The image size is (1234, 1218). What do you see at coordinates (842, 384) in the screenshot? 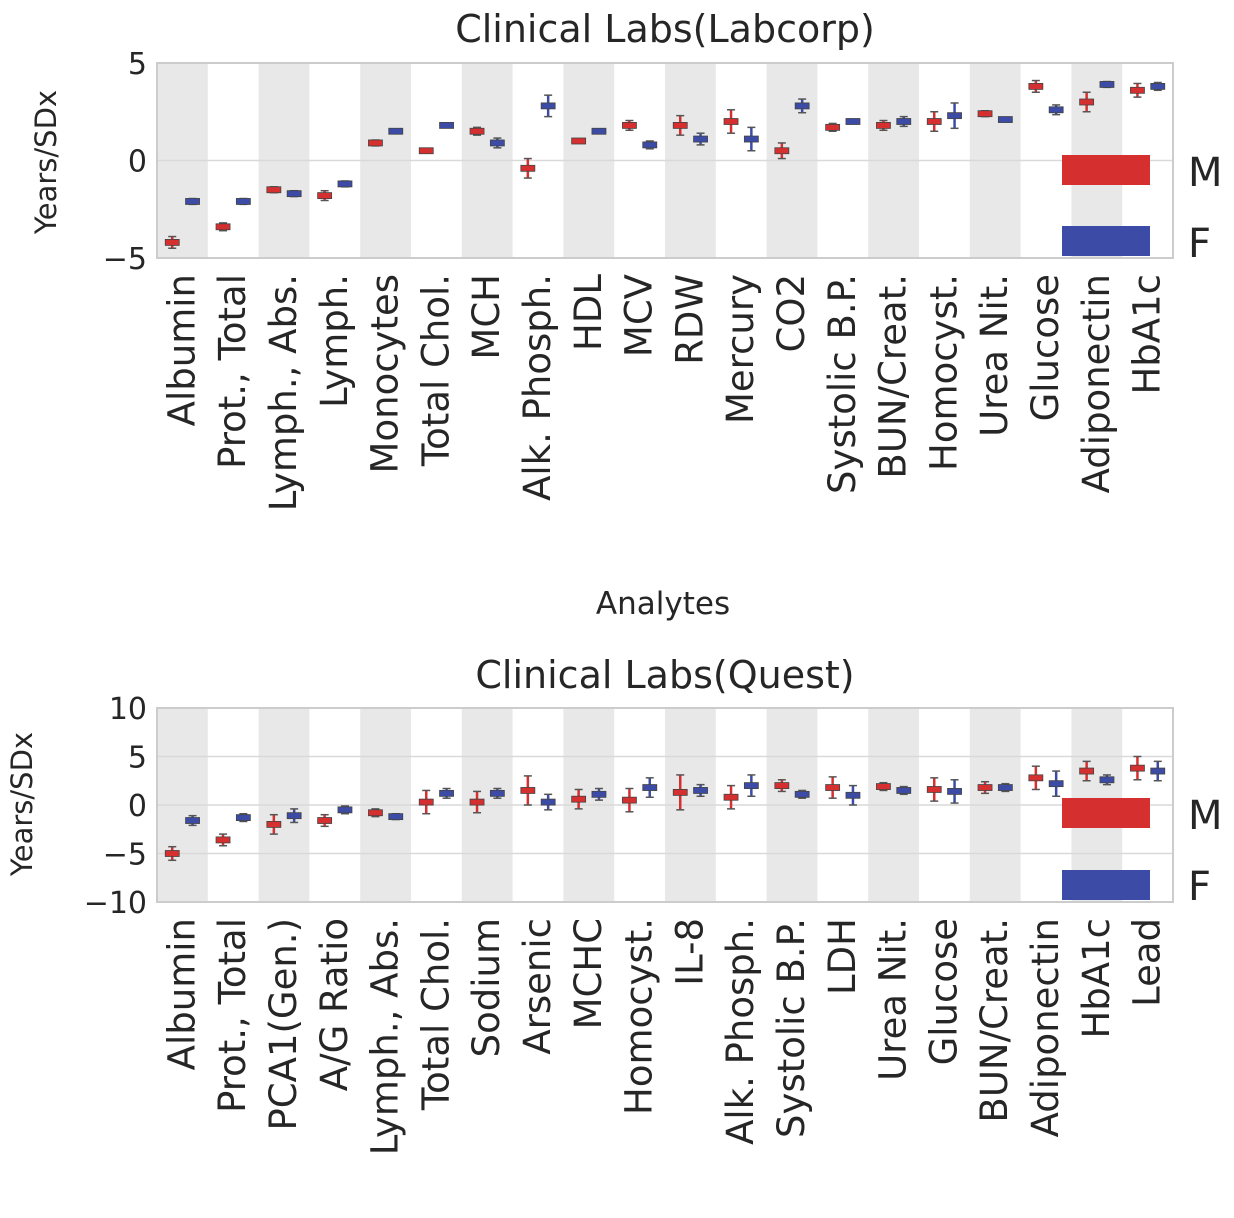
I see `category-label: Systolic B.P.` at bounding box center [842, 384].